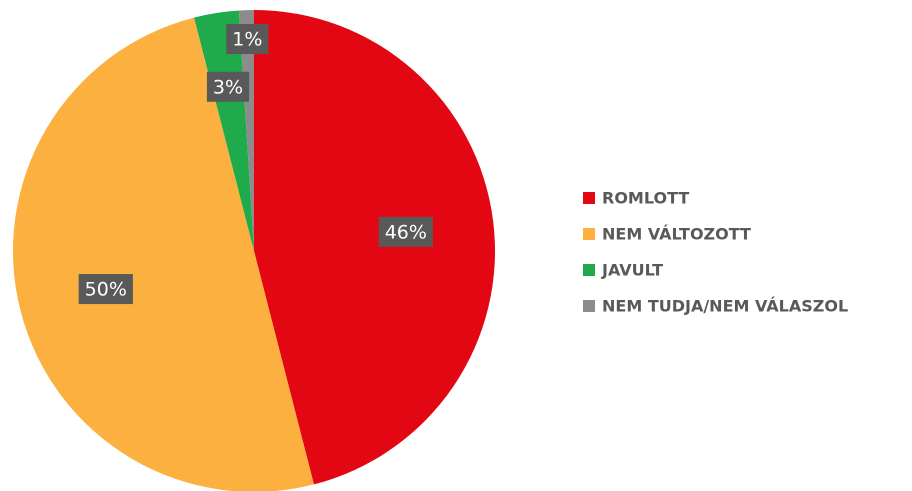 The width and height of the screenshot is (912, 491). I want to click on data-label-text: 3%, so click(228, 87).